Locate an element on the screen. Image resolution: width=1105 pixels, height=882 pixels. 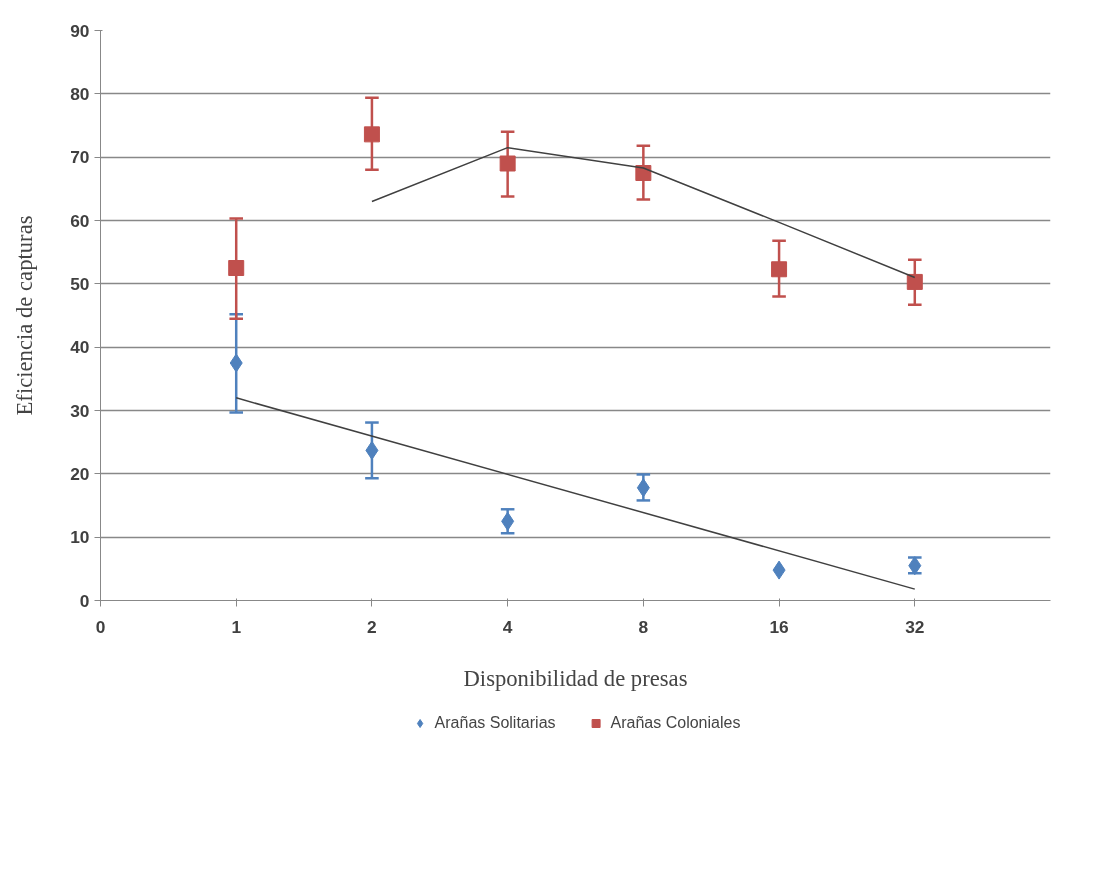
x-tick-label: 1 is located at coordinates (236, 626).